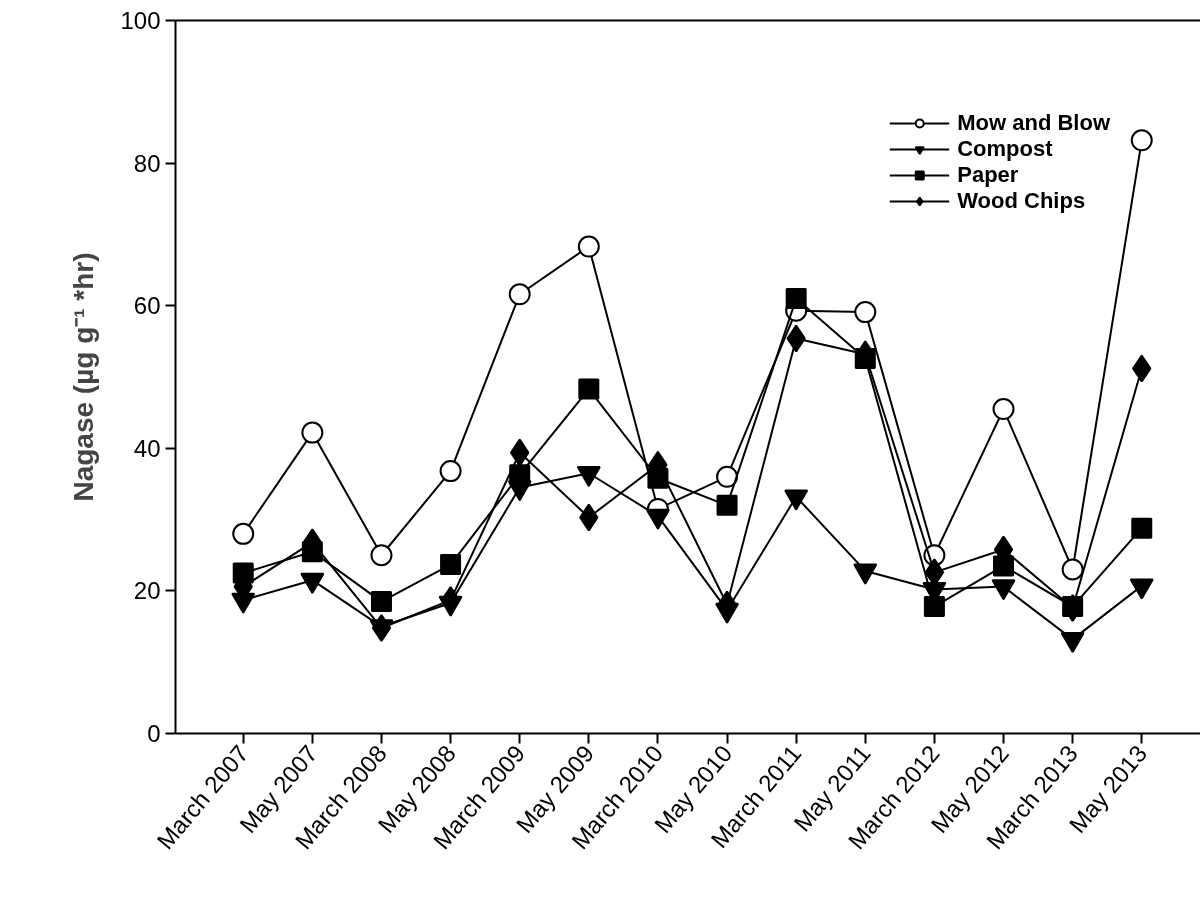 This screenshot has height=921, width=1200. I want to click on legend-label: Compost, so click(1005, 149).